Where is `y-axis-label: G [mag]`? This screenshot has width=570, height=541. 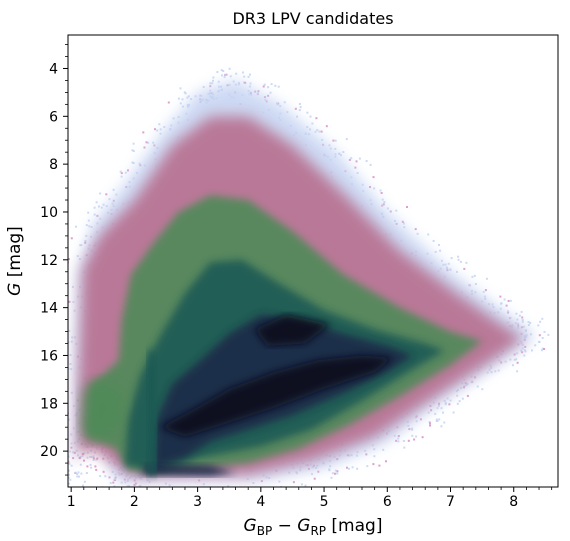
y-axis-label: G [mag] is located at coordinates (15, 261).